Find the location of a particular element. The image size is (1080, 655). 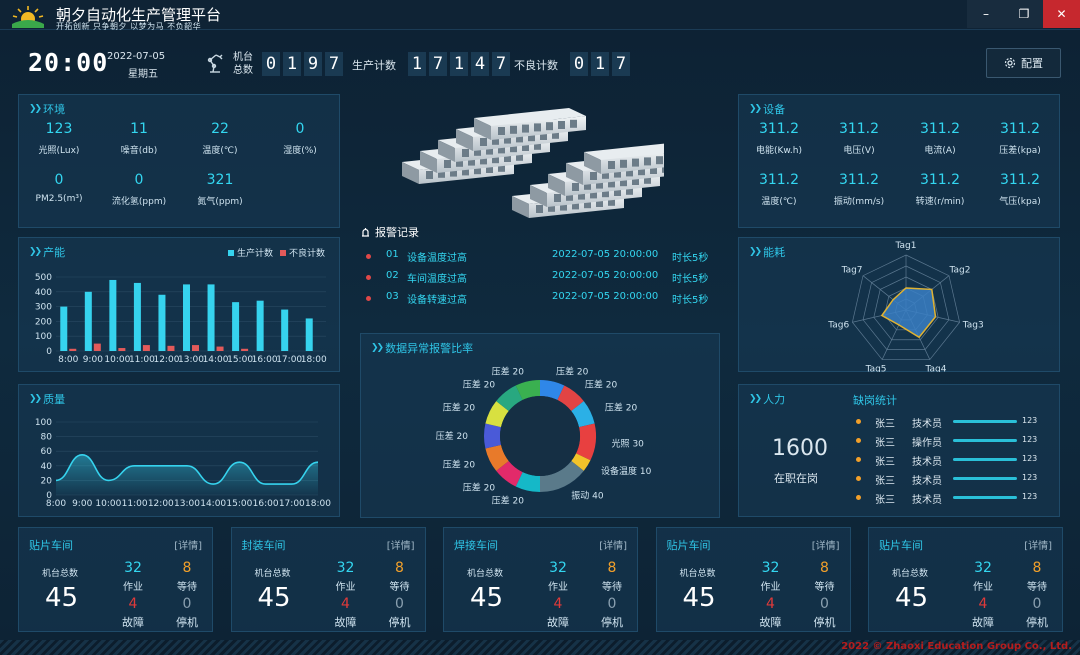

alarm-name: 车间温度过高 is located at coordinates (437, 279).